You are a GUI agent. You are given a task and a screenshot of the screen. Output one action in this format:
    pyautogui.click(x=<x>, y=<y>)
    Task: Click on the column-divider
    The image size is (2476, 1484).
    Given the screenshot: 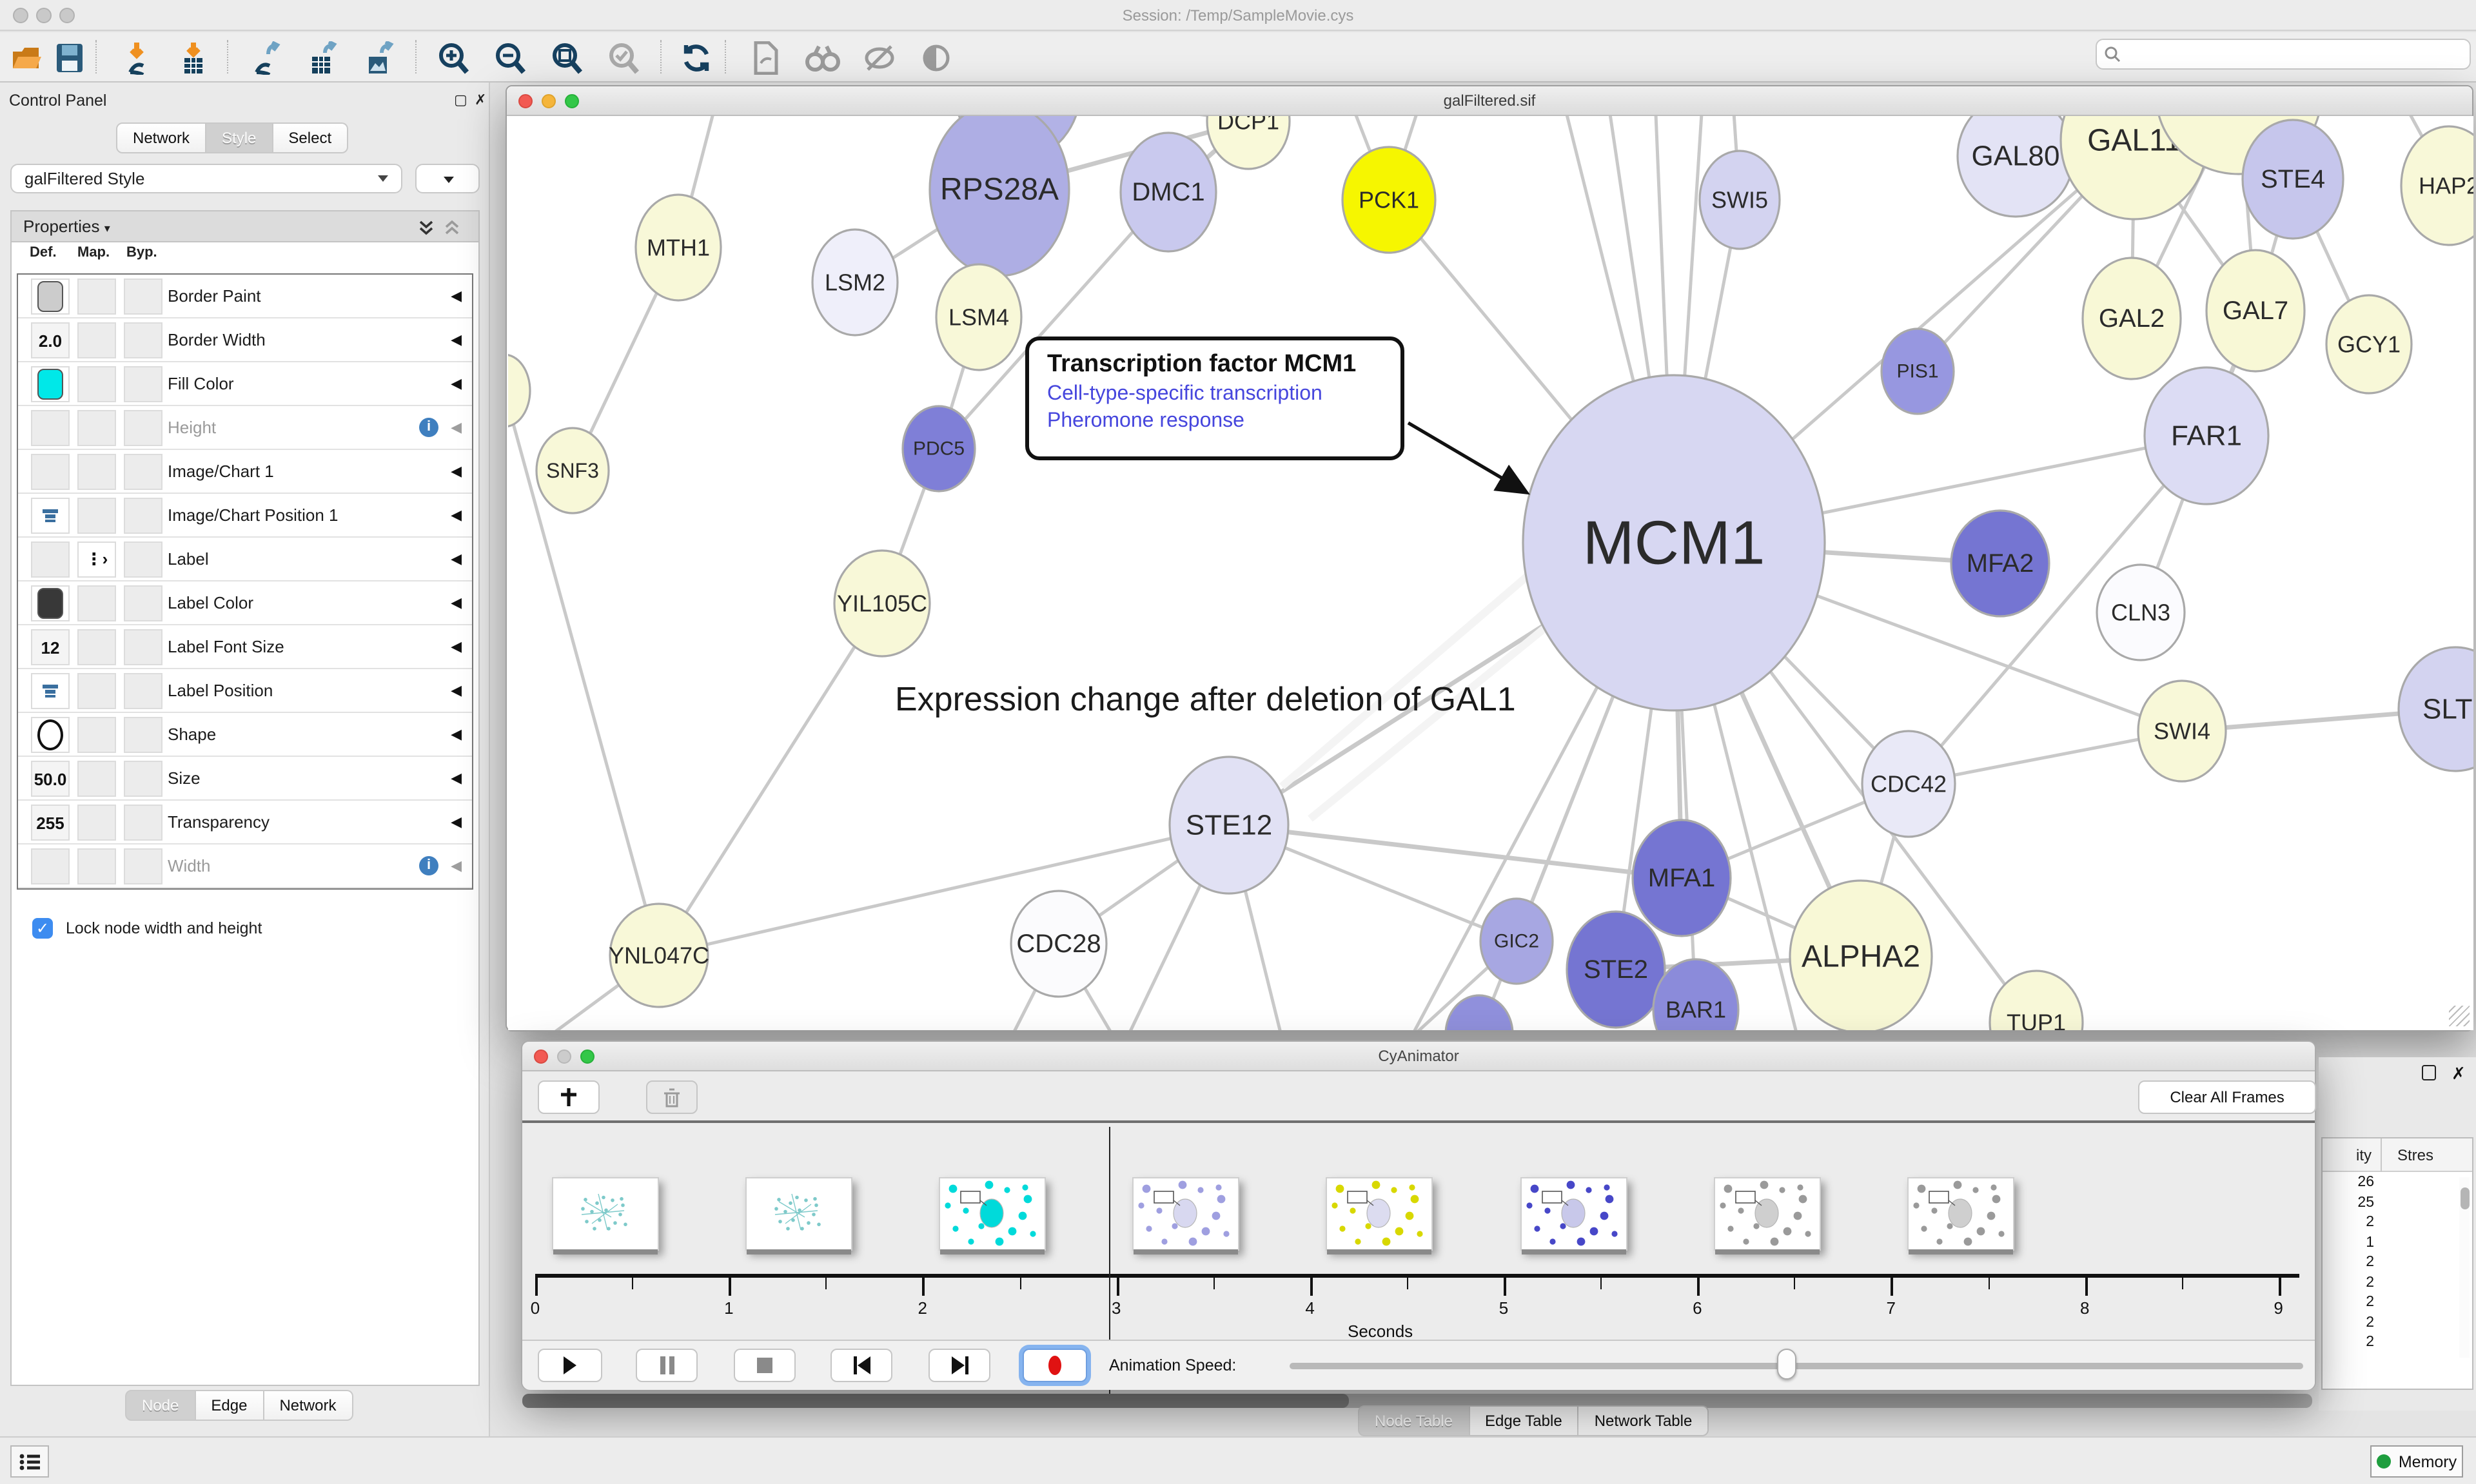 What is the action you would take?
    pyautogui.click(x=2381, y=1155)
    